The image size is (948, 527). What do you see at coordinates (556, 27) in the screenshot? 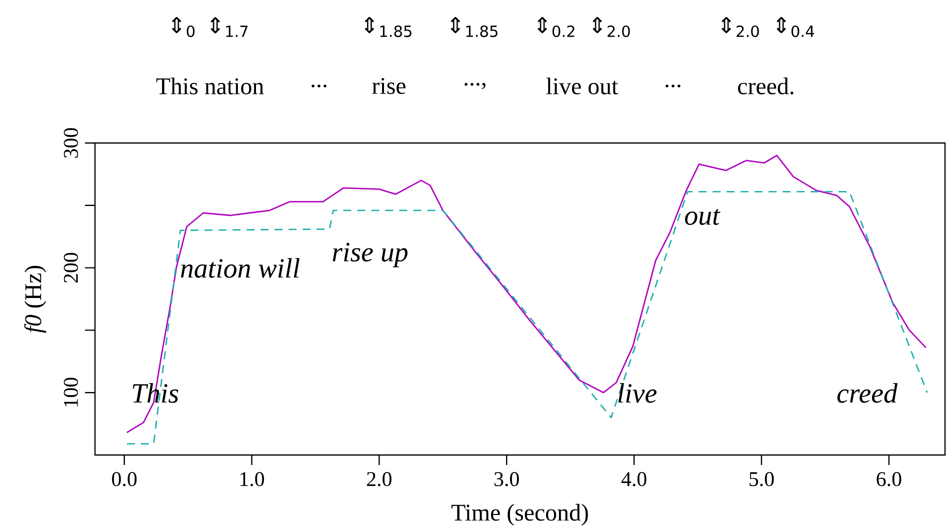
I see `text: ⇕$_{0.2}$` at bounding box center [556, 27].